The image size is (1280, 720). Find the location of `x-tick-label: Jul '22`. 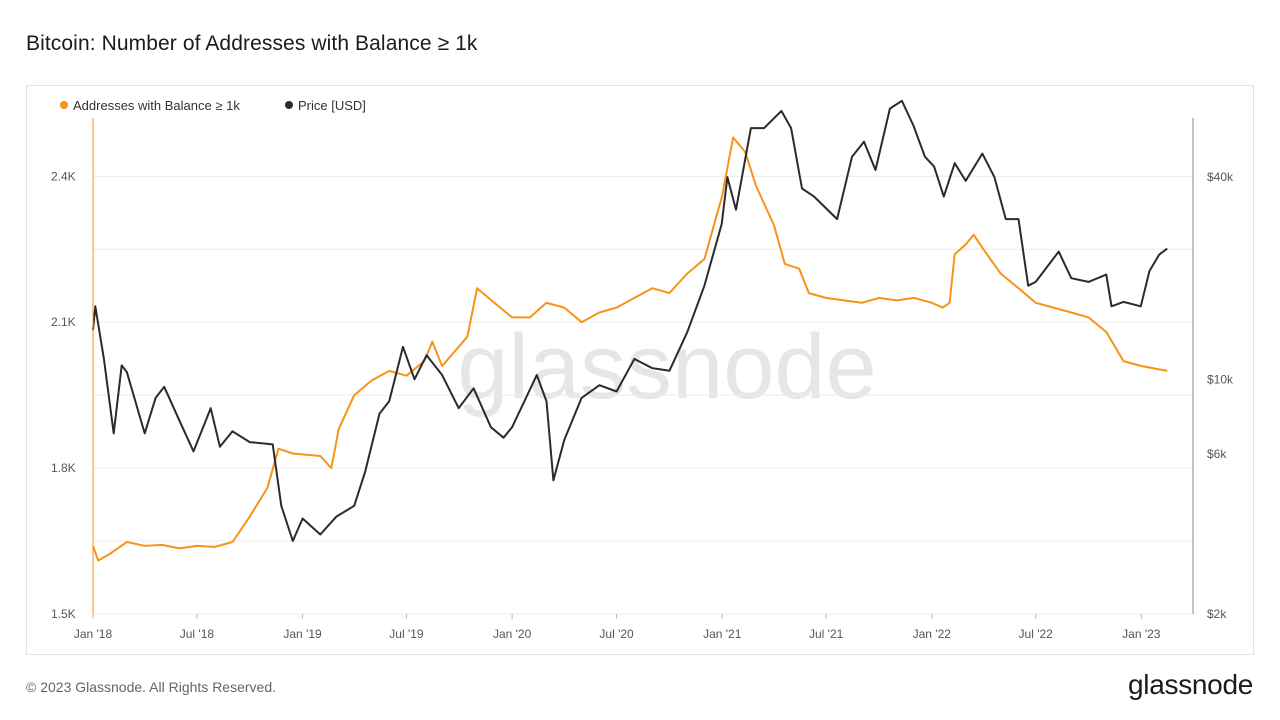

x-tick-label: Jul '22 is located at coordinates (1036, 634).